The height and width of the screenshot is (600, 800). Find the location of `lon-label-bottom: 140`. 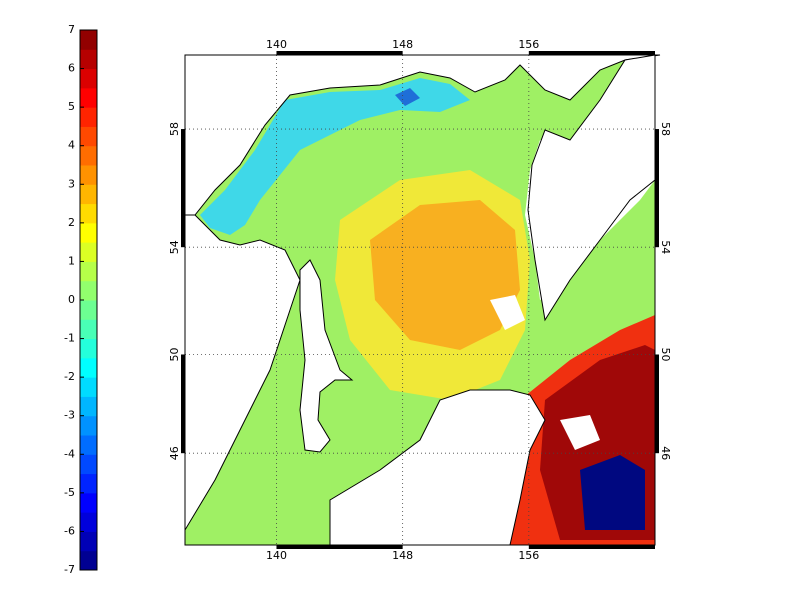

lon-label-bottom: 140 is located at coordinates (276, 555).